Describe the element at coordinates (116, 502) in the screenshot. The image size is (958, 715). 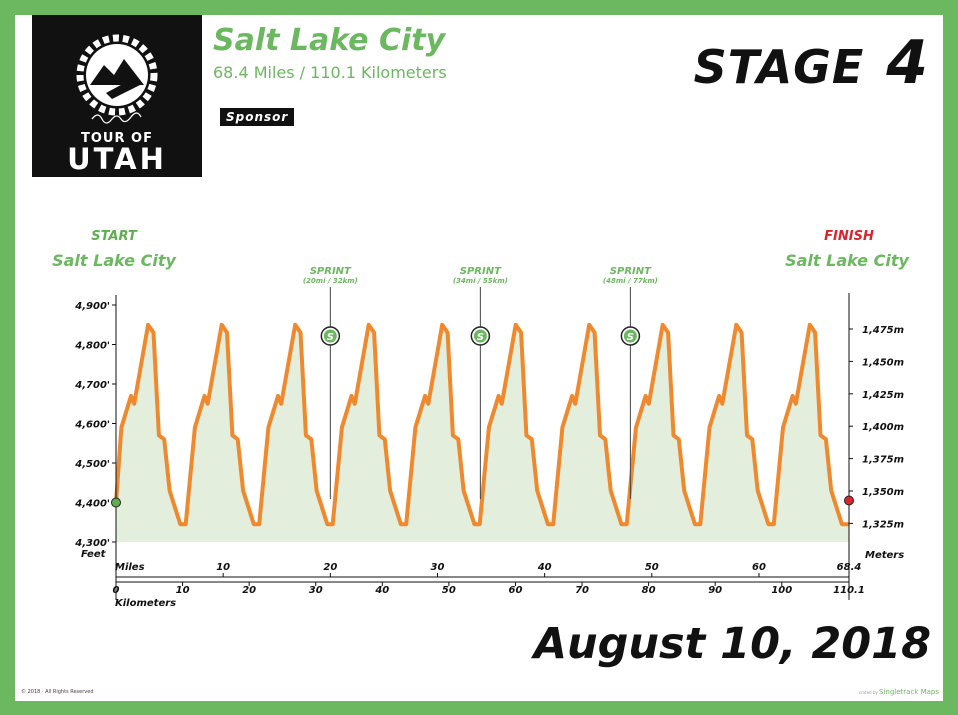
I see `start-marker` at that location.